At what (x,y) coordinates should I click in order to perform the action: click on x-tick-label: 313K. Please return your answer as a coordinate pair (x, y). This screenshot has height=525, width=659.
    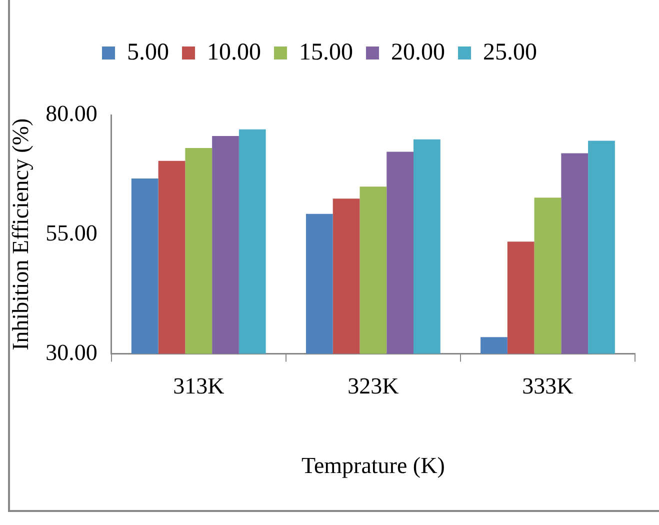
    Looking at the image, I should click on (199, 386).